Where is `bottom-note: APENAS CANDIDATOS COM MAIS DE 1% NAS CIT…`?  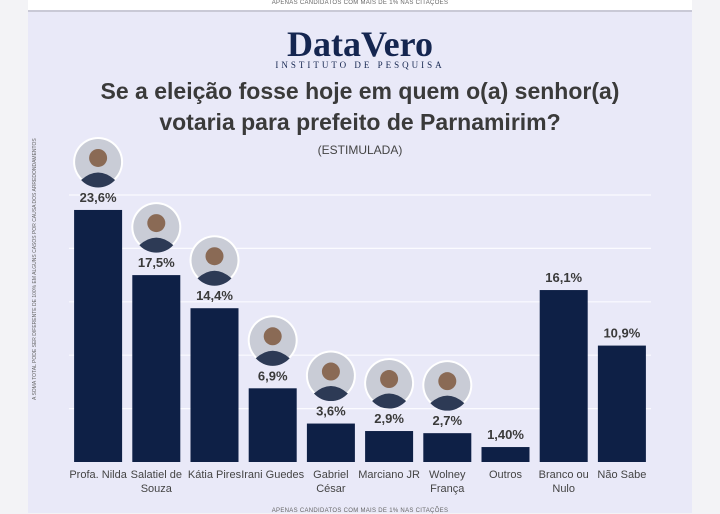
bottom-note: APENAS CANDIDATOS COM MAIS DE 1% NAS CIT… is located at coordinates (360, 511).